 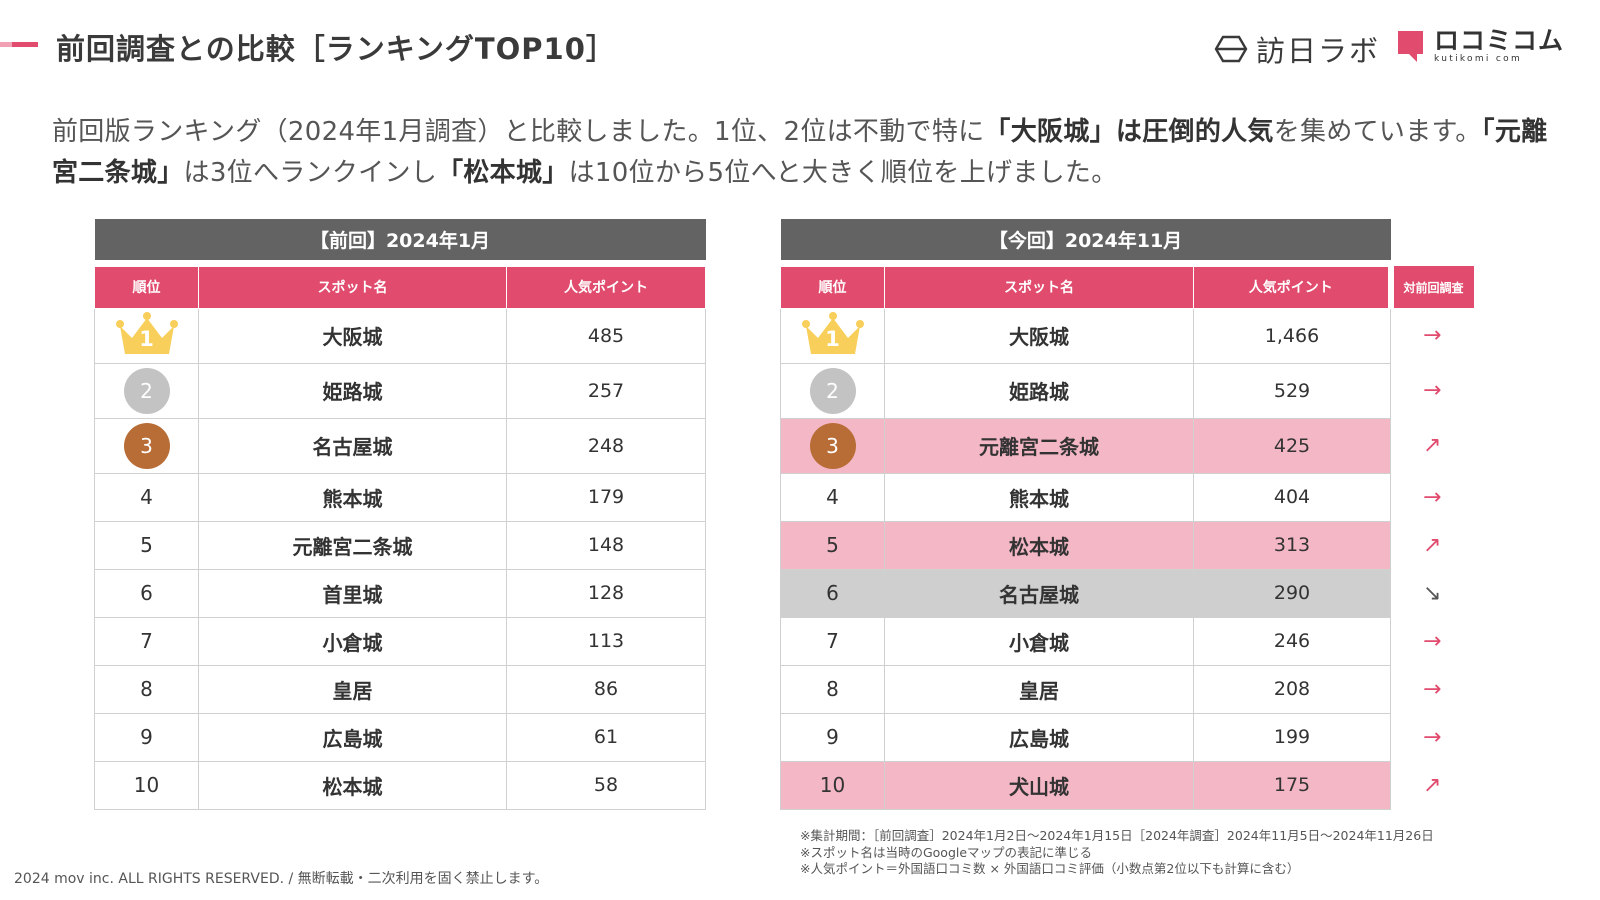 What do you see at coordinates (1432, 593) in the screenshot?
I see `arrow-down-right-icon: ↘` at bounding box center [1432, 593].